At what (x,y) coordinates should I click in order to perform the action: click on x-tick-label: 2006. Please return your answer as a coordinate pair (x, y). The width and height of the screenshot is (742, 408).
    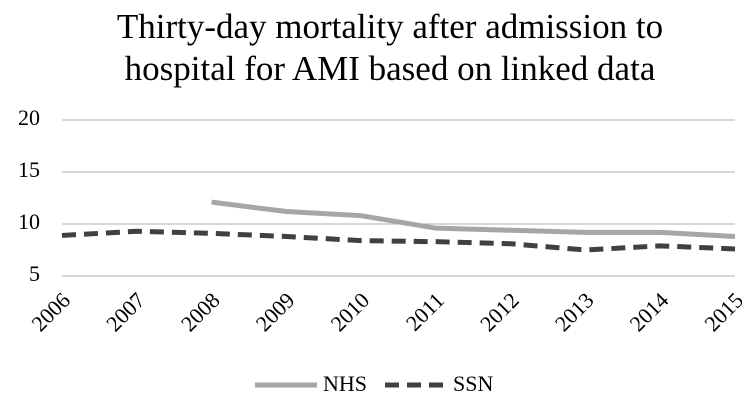
    Looking at the image, I should click on (50, 311).